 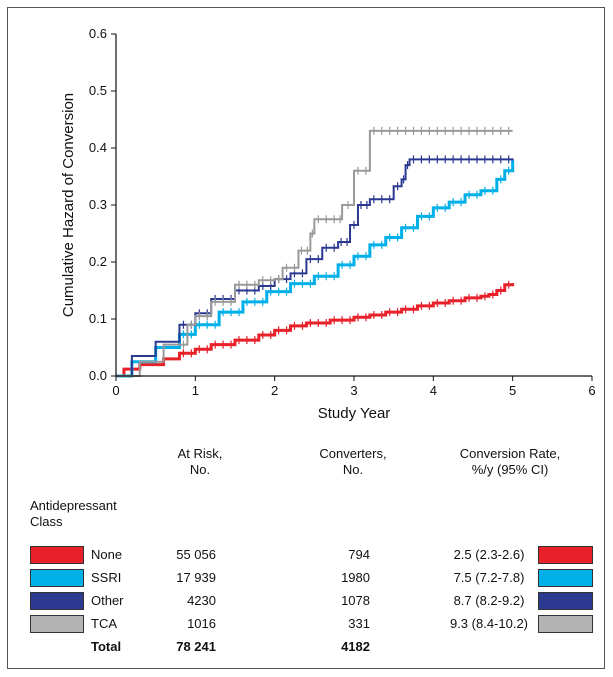 What do you see at coordinates (306, 647) in the screenshot?
I see `table-row-total: Total 78 241 4182` at bounding box center [306, 647].